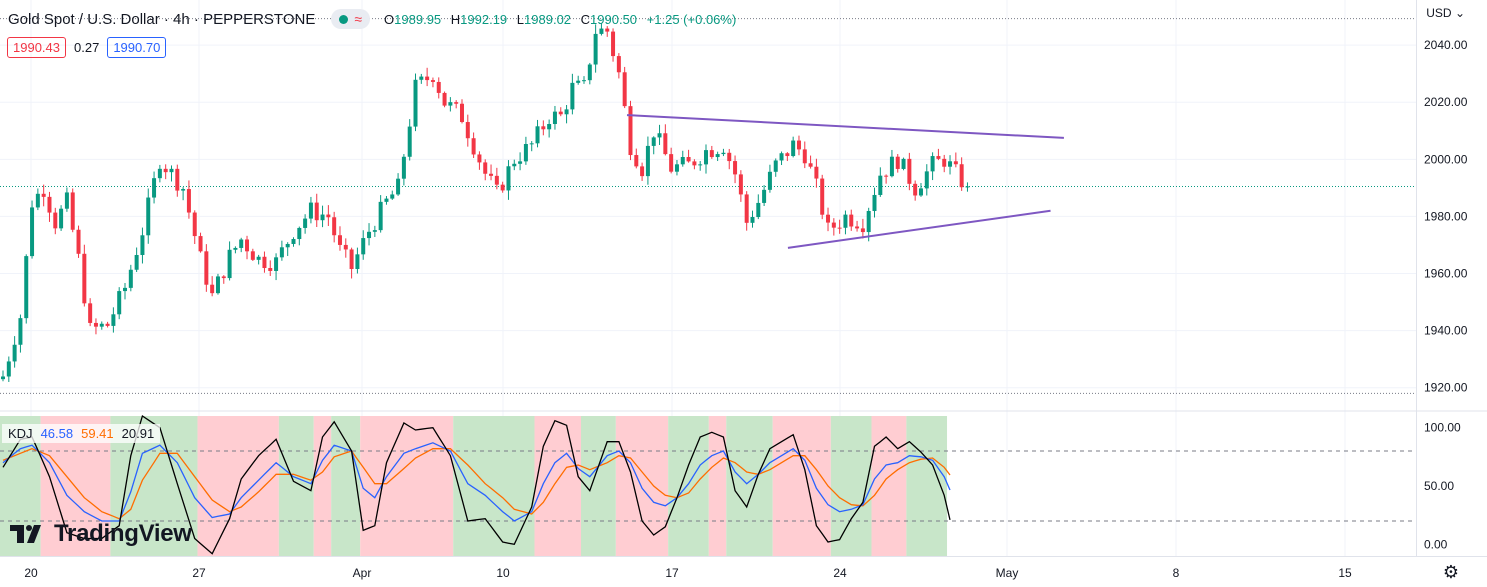  I want to click on tradingview-logo: TradingView, so click(101, 534).